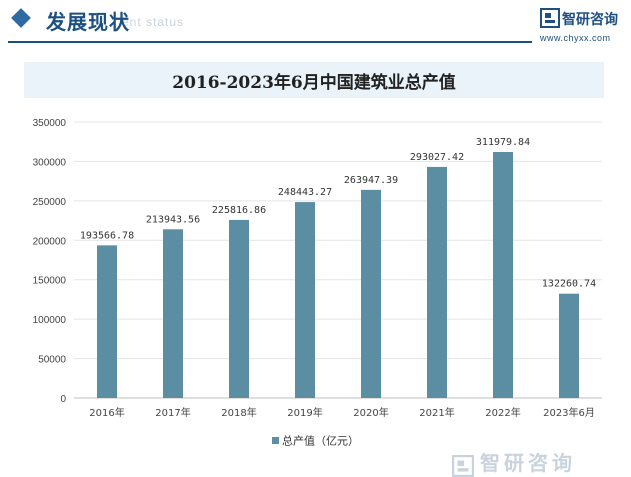  I want to click on data-label: 311979.84, so click(503, 142).